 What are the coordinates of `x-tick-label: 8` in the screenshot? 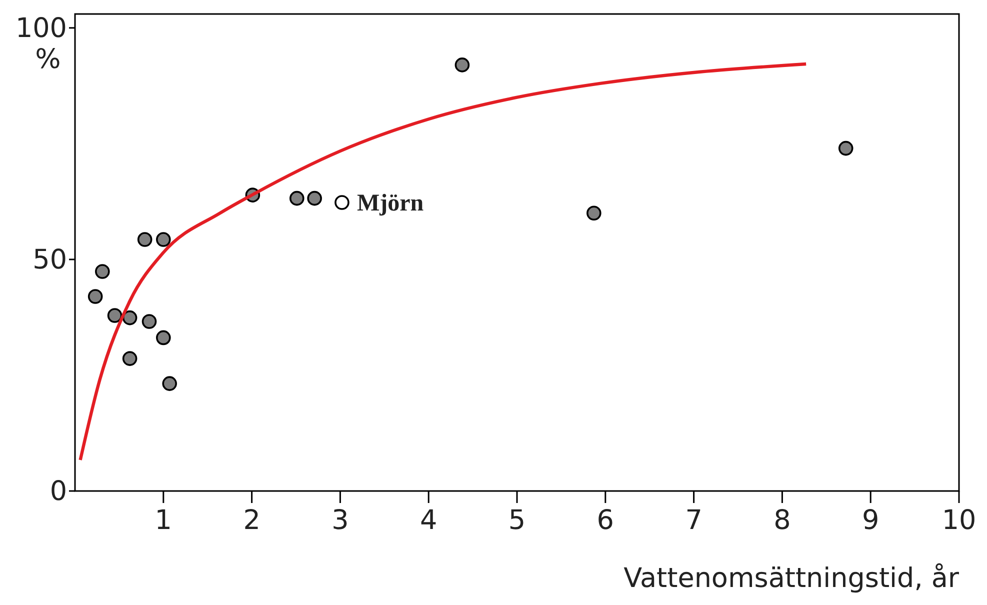 It's located at (782, 520).